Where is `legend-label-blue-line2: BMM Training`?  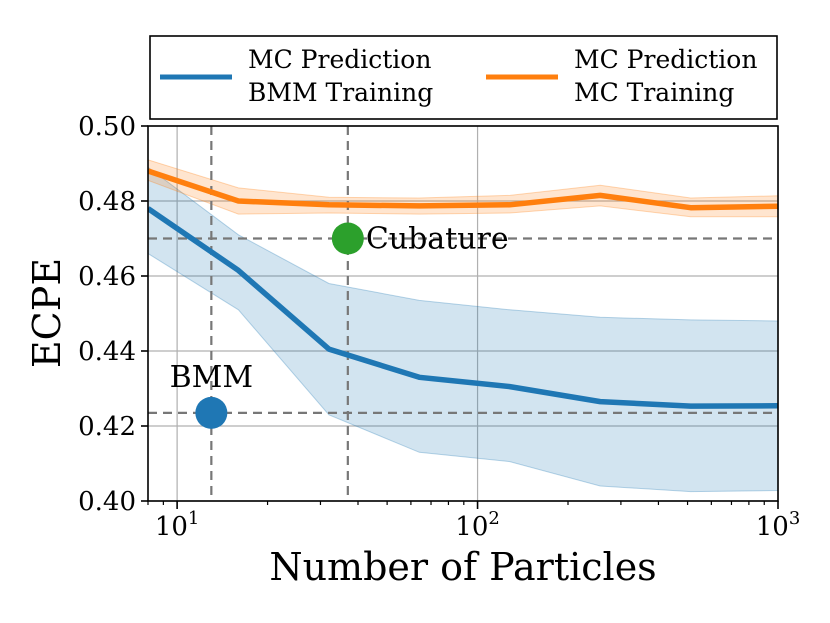 legend-label-blue-line2: BMM Training is located at coordinates (340, 92).